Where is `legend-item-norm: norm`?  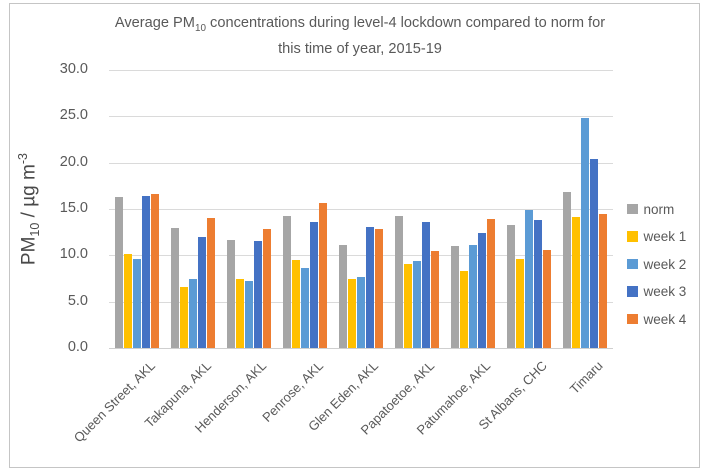 legend-item-norm: norm is located at coordinates (656, 209).